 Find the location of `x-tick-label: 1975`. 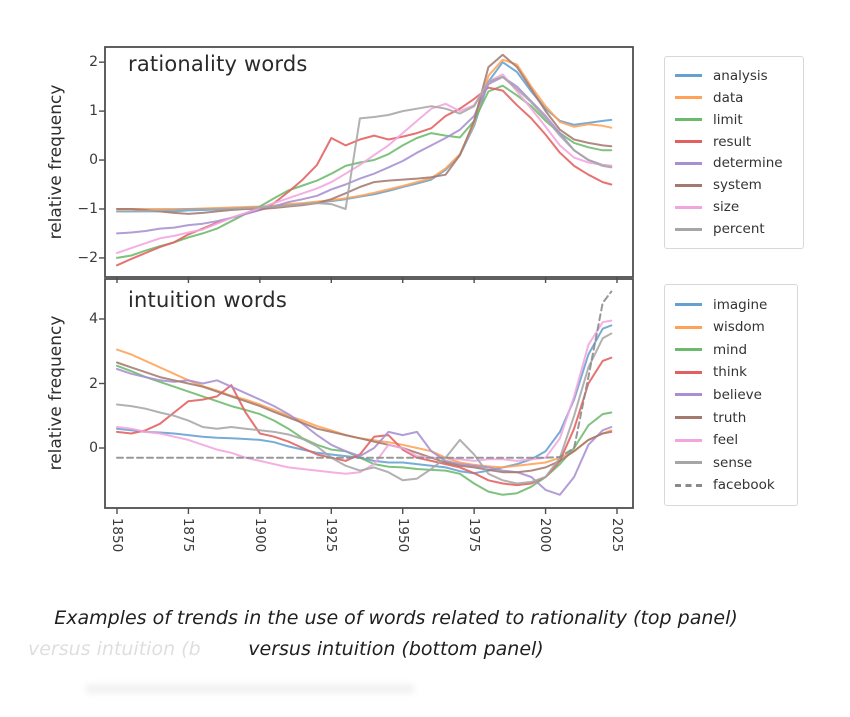

x-tick-label: 1975 is located at coordinates (474, 535).